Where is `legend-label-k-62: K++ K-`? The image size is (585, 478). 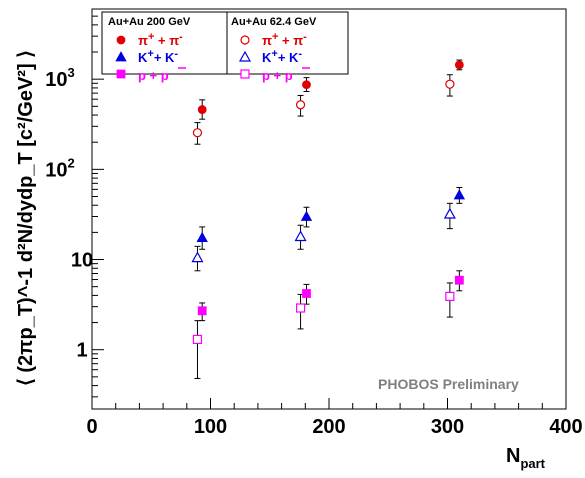
legend-label-k-62: K++ K- is located at coordinates (282, 56).